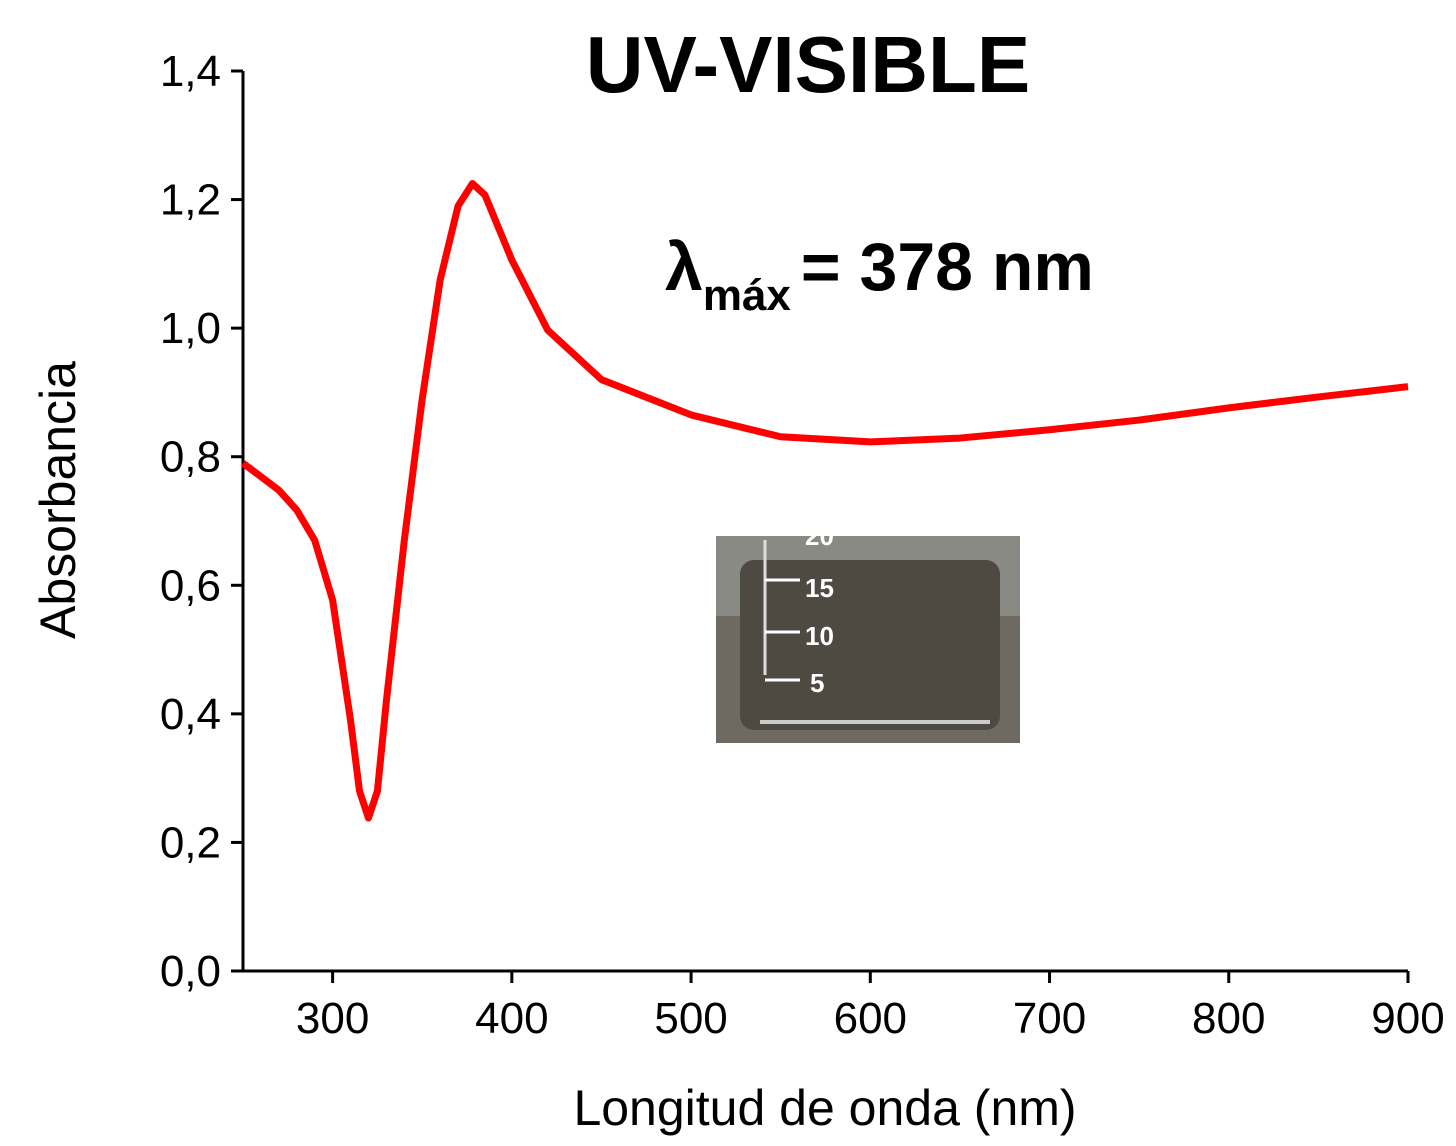  Describe the element at coordinates (190, 328) in the screenshot. I see `y-tick-label: 1,0` at that location.